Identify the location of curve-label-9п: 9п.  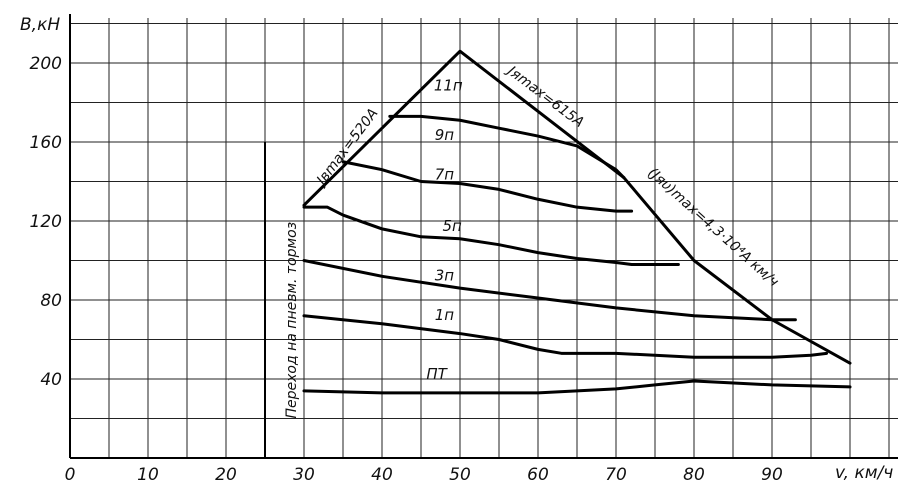
(445, 135).